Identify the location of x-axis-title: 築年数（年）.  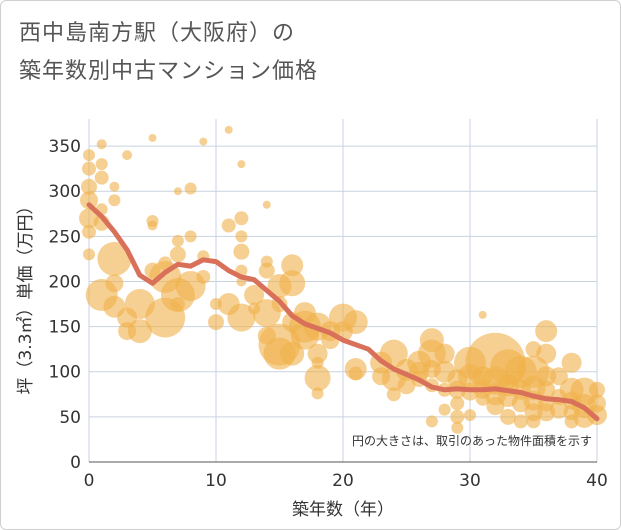
(343, 510).